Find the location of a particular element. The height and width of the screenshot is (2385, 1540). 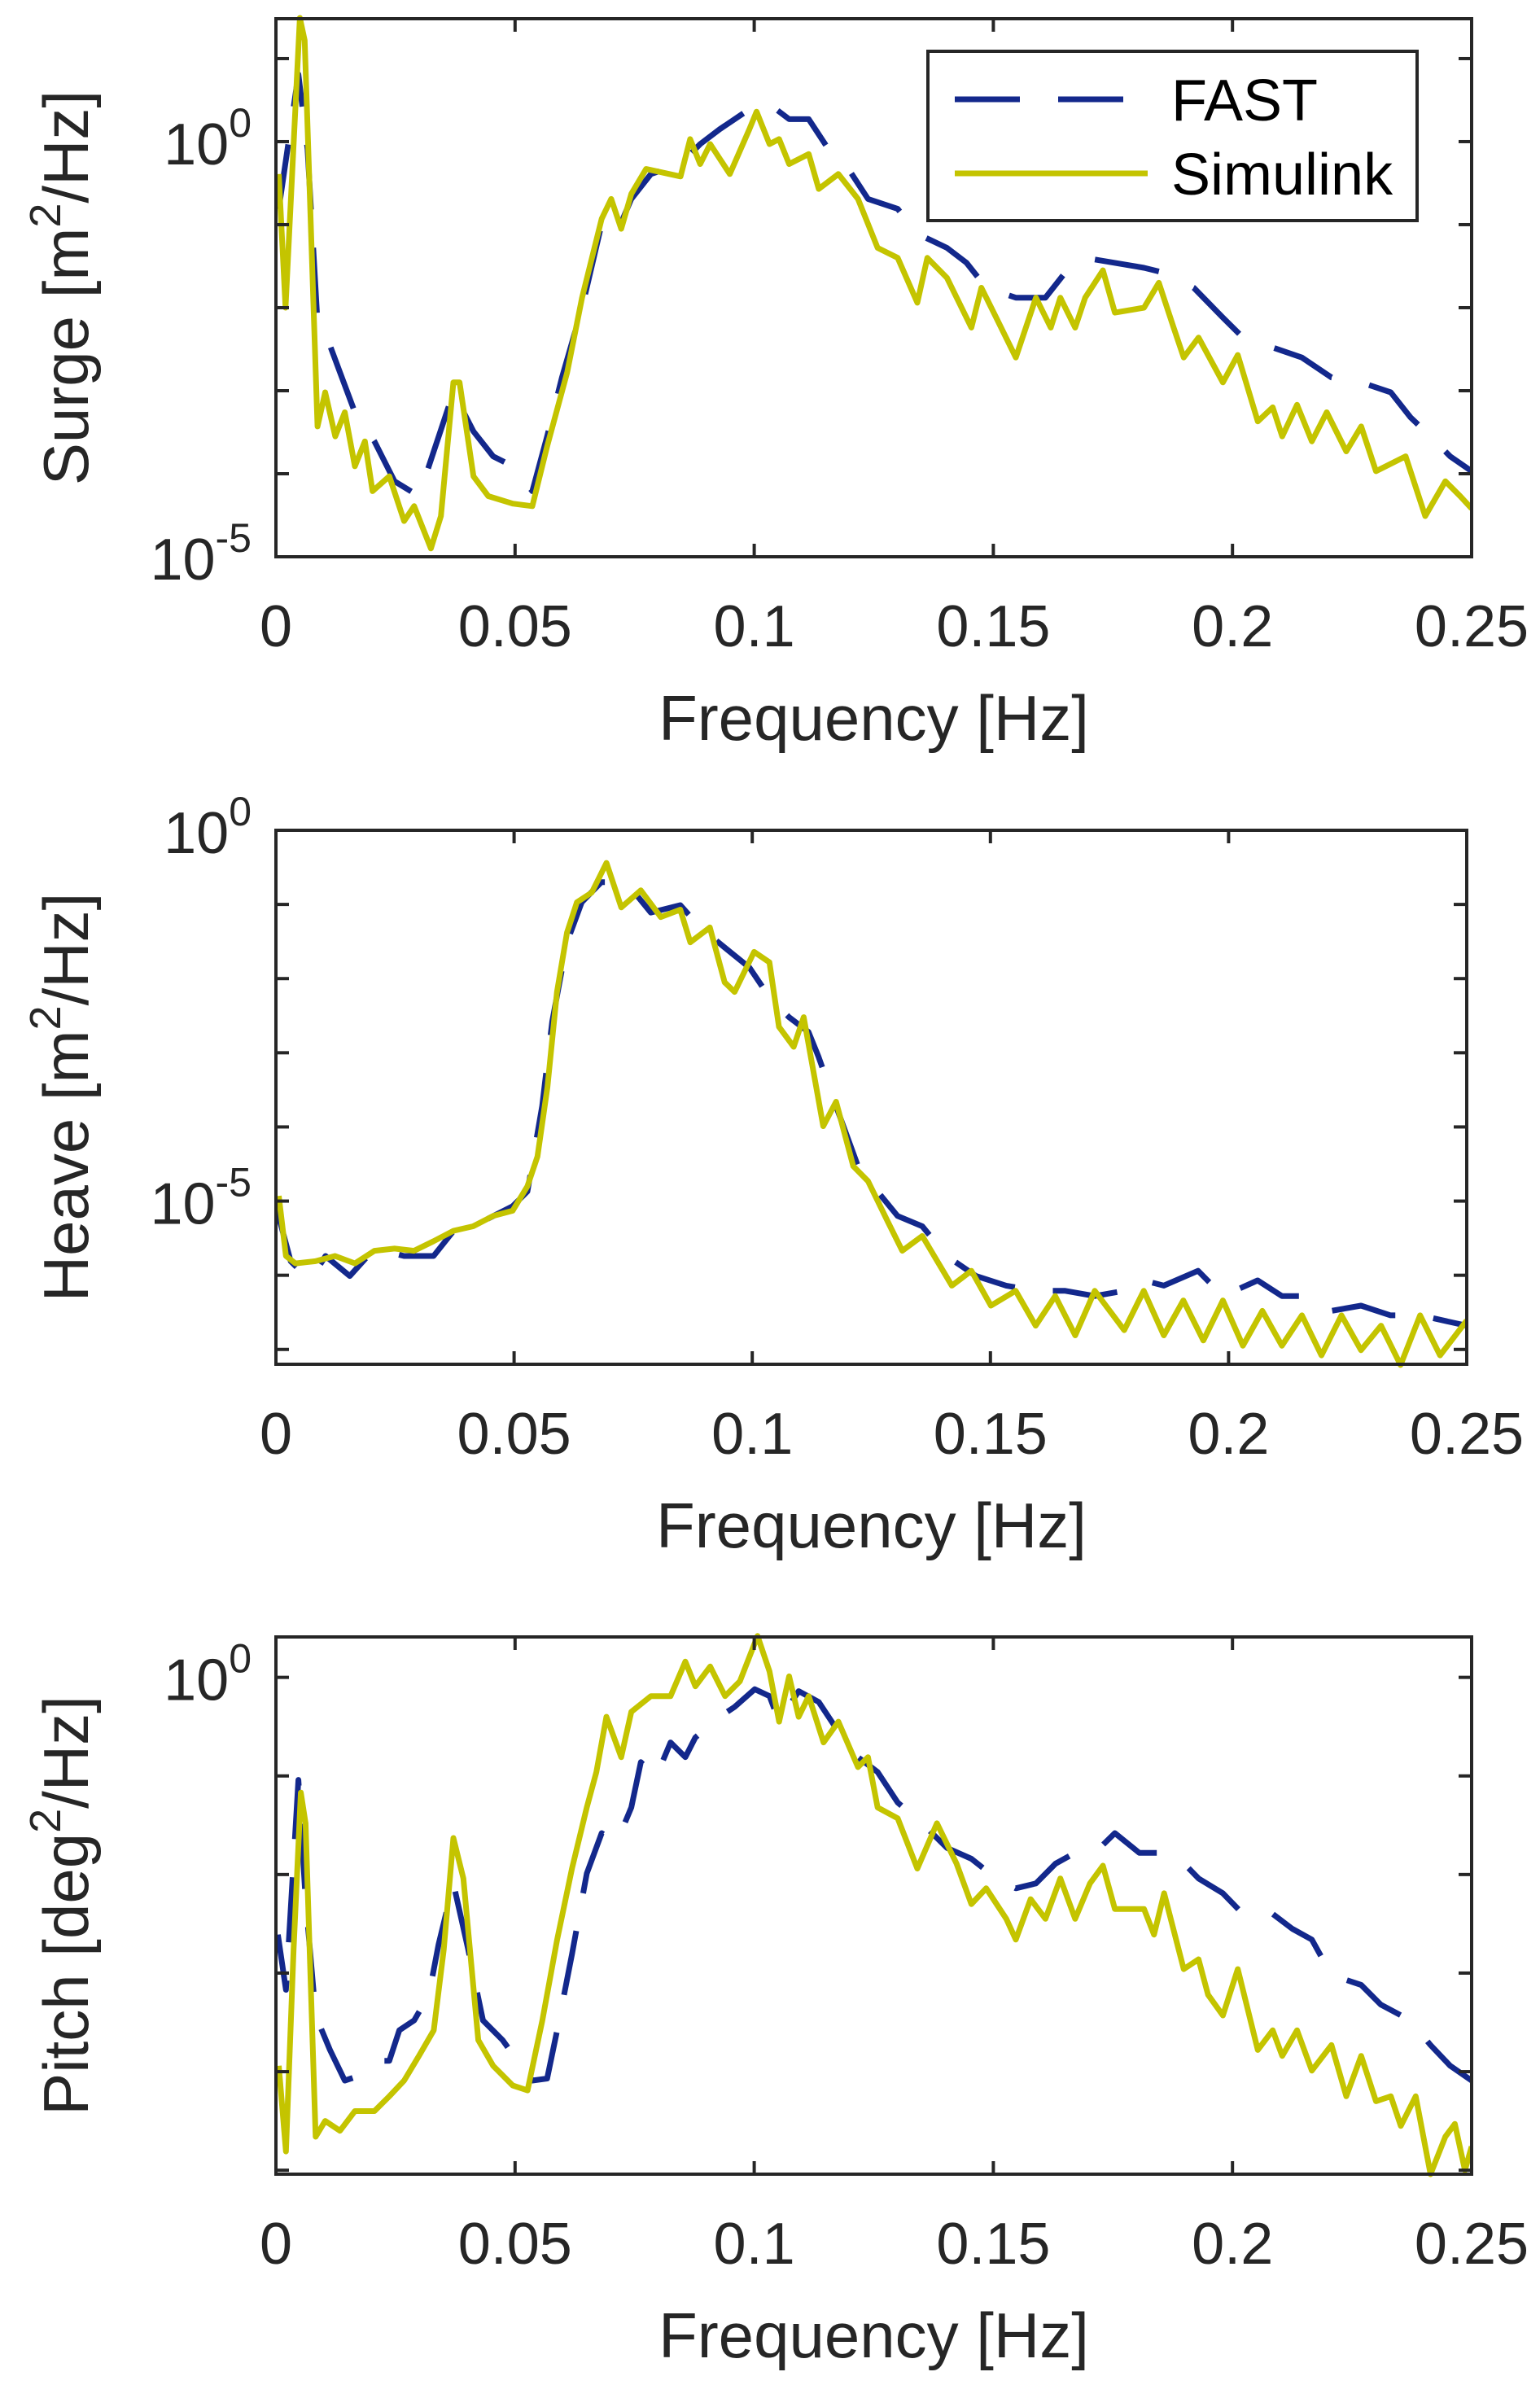

legend: FAST Simulink is located at coordinates (1172, 136).